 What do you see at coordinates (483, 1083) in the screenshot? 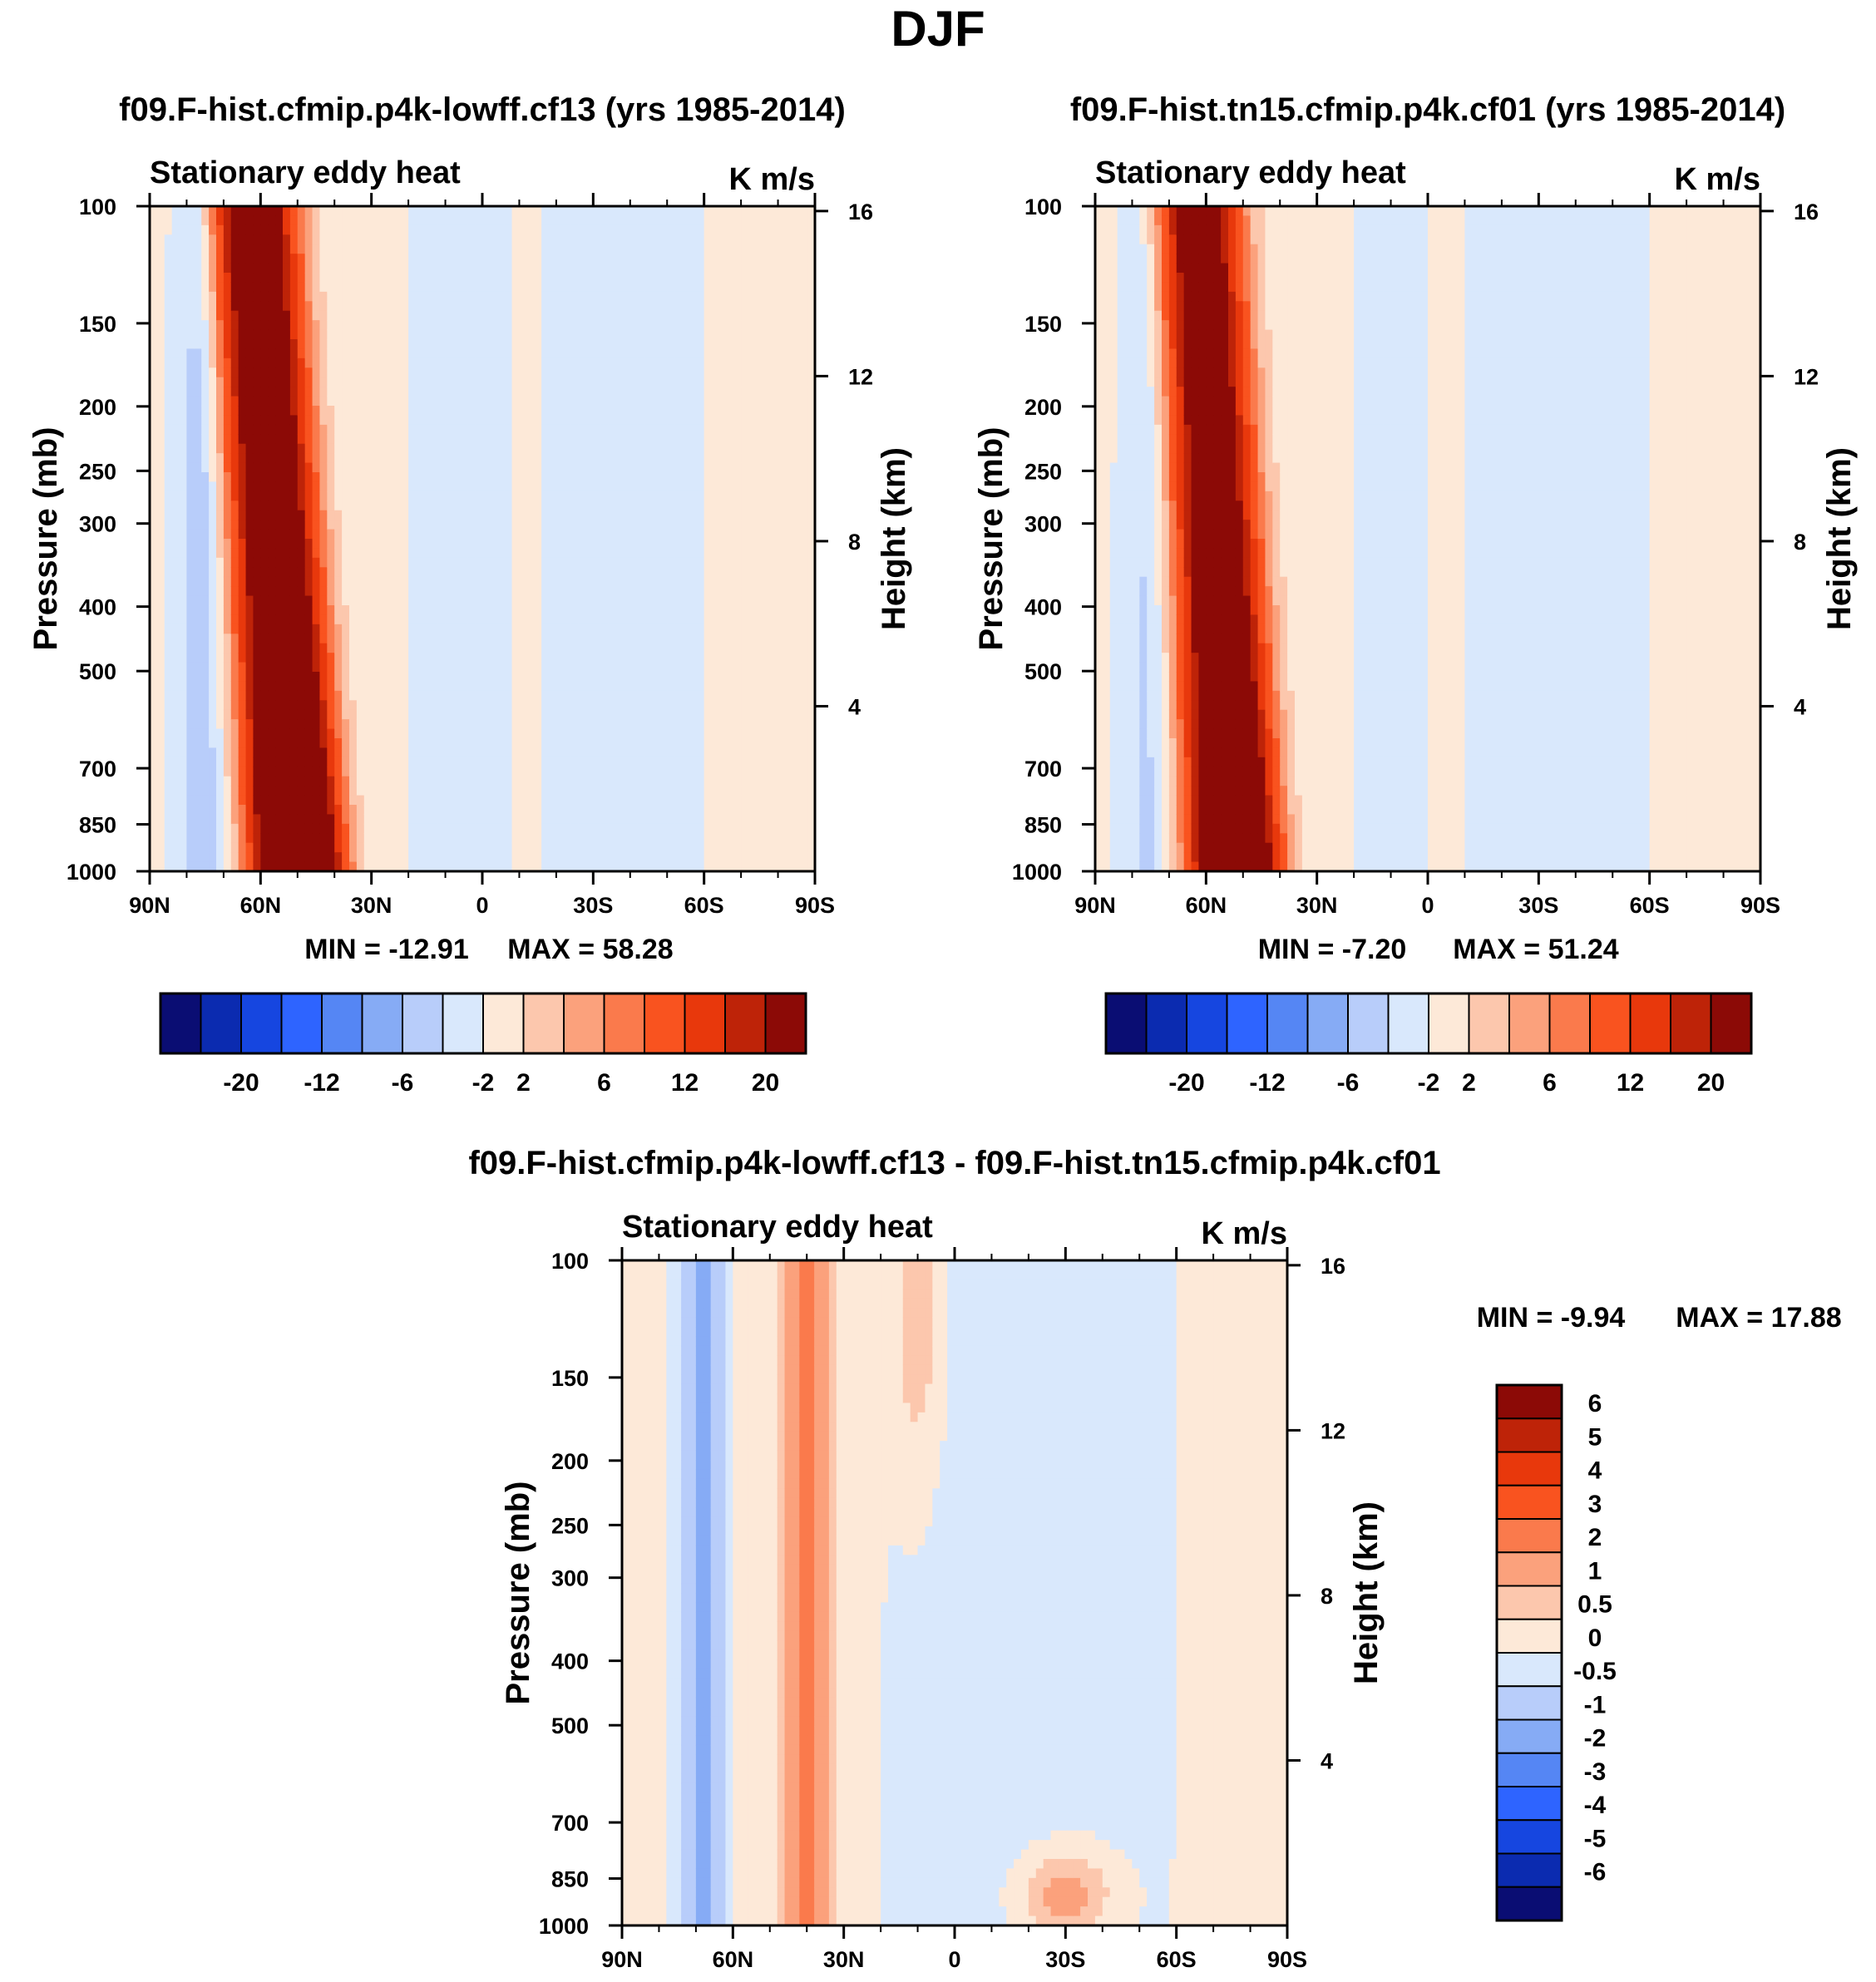
I see `colorbar-label: -2` at bounding box center [483, 1083].